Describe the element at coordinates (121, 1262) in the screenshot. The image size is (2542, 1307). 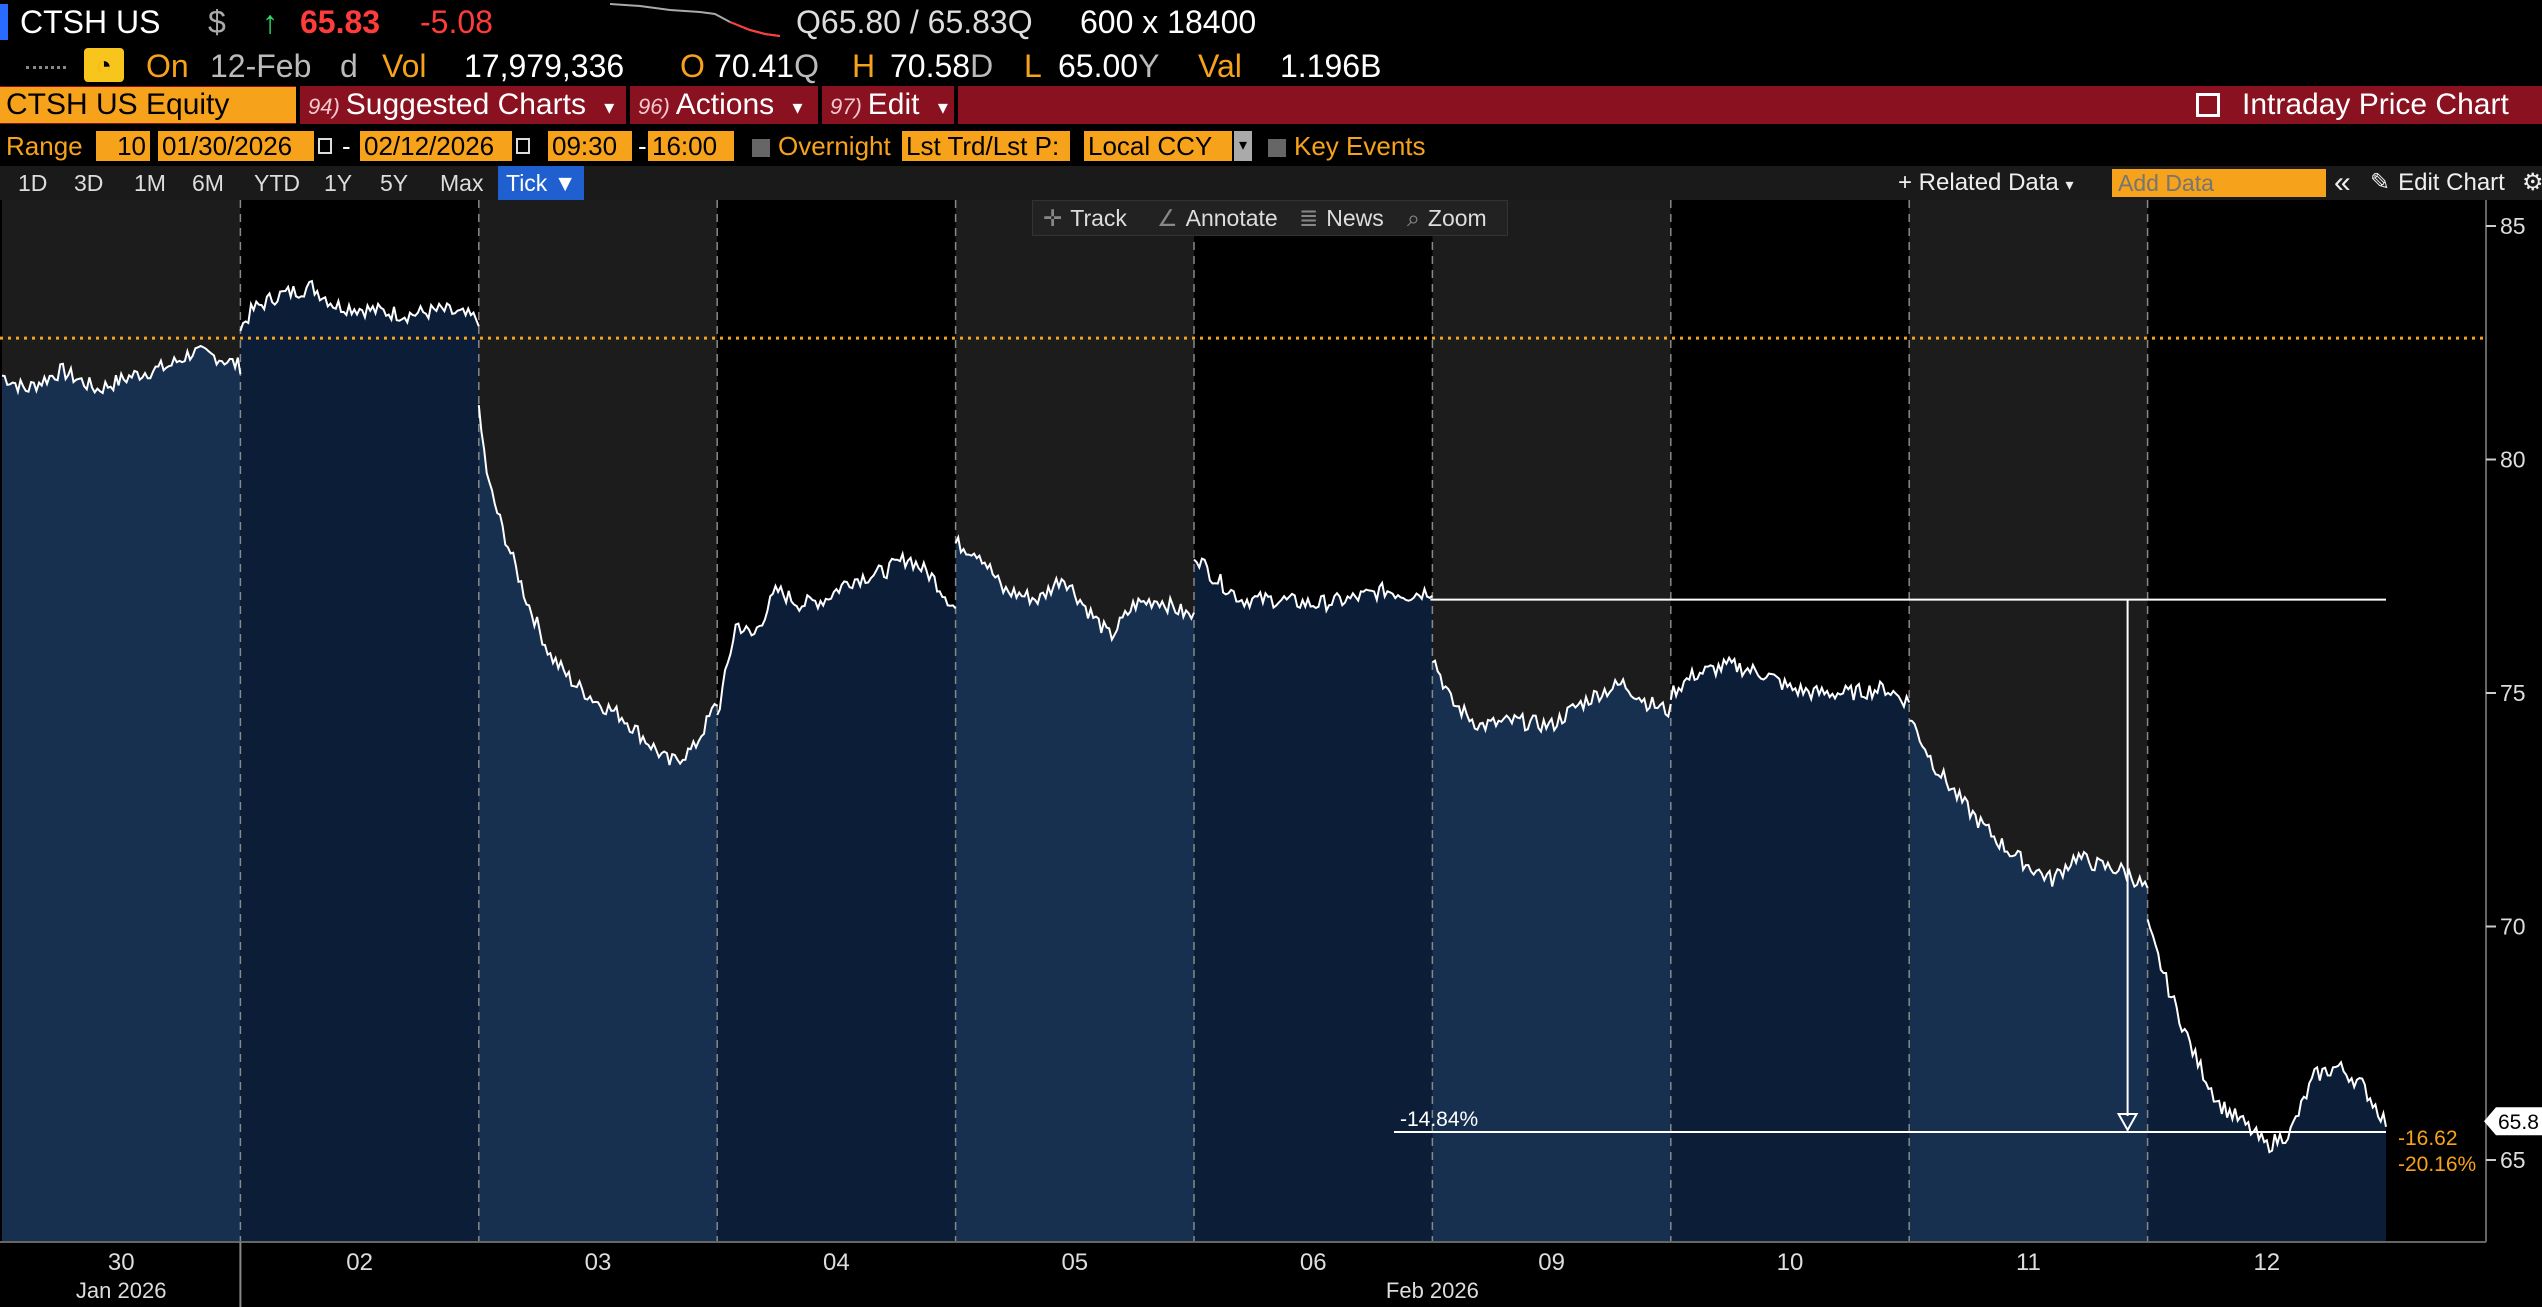
I see `x-tick-label: 30` at that location.